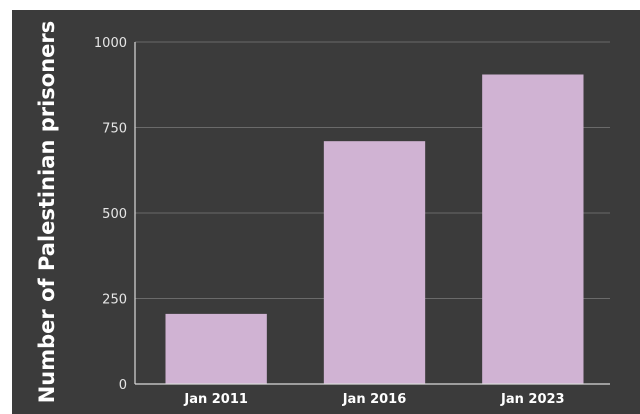 This screenshot has width=640, height=414. I want to click on y-tick-label: 750, so click(114, 129).